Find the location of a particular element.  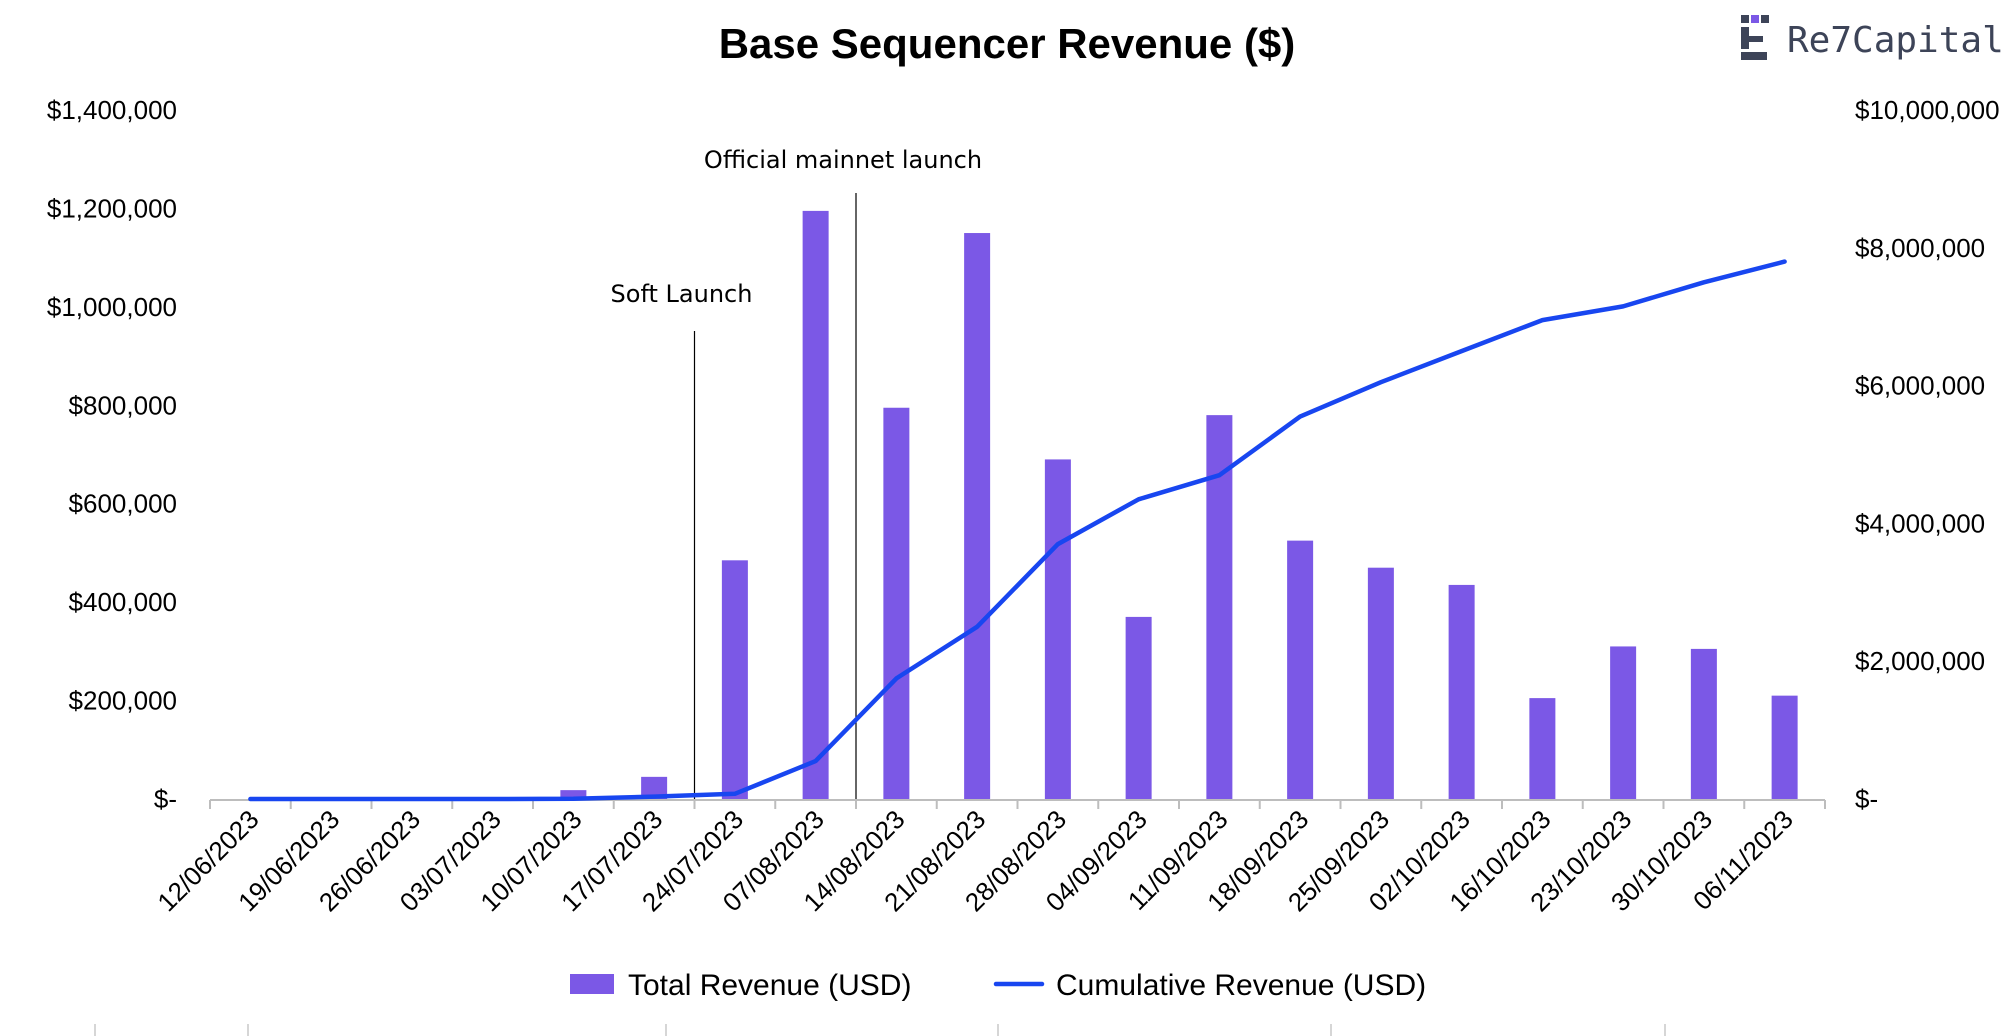

brand-logo: Re7Capital is located at coordinates (1872, 38).